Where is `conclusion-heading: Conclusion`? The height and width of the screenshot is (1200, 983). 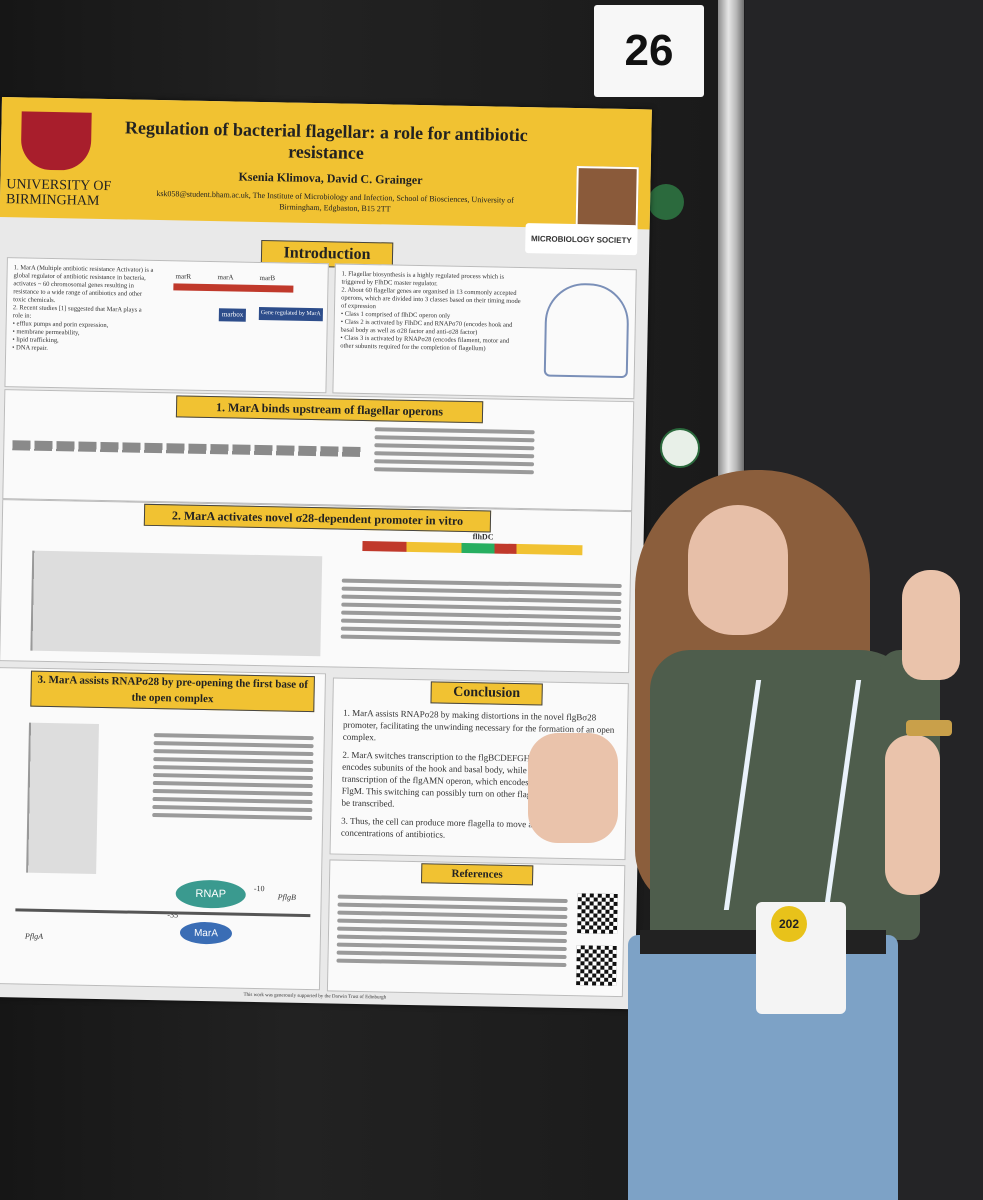
conclusion-heading: Conclusion is located at coordinates (486, 693).